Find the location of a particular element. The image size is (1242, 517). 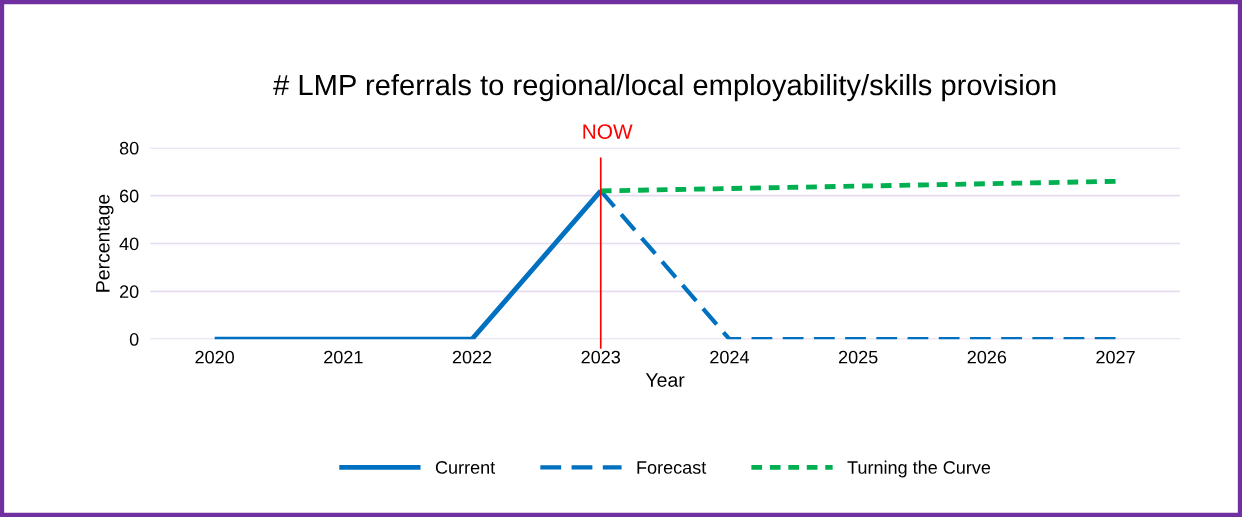

x-tick-label: 2025 is located at coordinates (858, 357).